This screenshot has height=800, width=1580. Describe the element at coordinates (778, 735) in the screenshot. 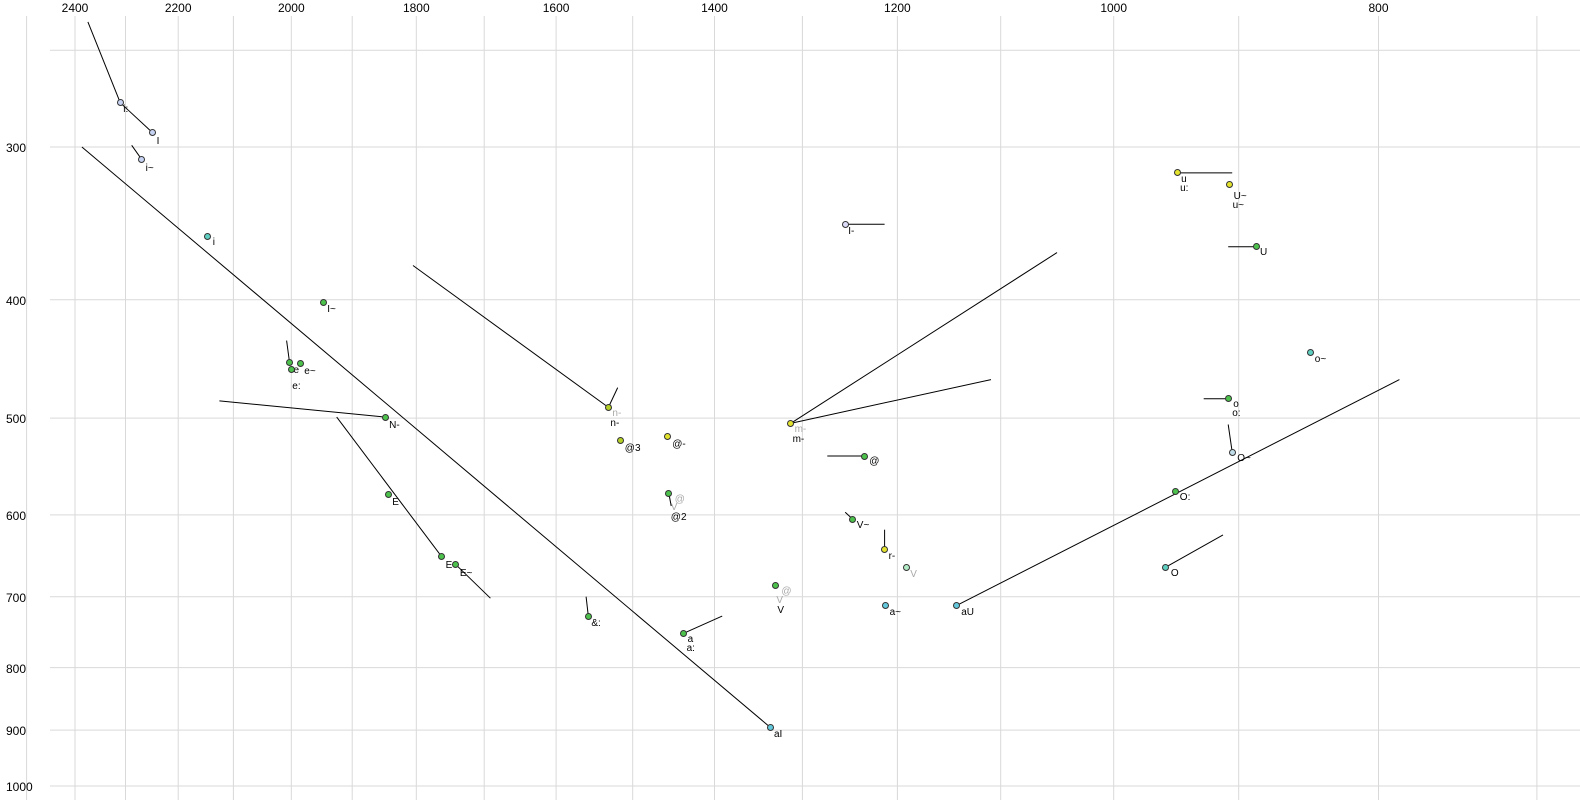

I see `vowel-point-label-pt-ai: aI` at that location.